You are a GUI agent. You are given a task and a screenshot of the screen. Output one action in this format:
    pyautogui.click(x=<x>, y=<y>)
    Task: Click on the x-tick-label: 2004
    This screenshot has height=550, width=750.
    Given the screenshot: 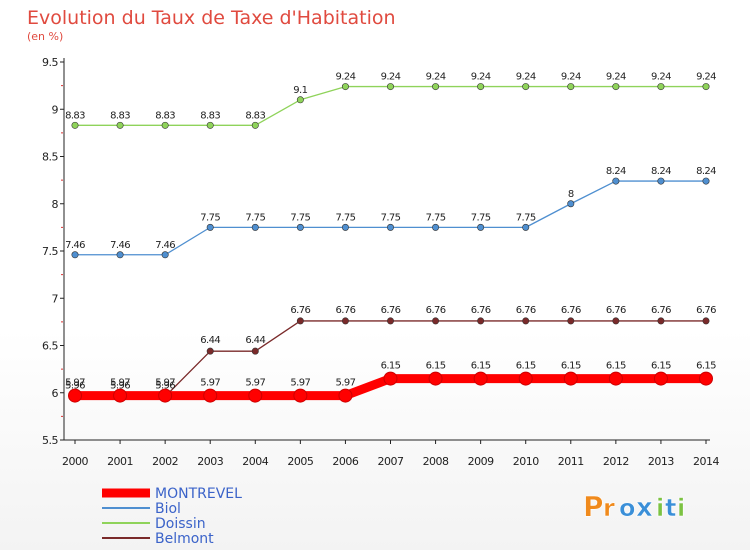 What is the action you would take?
    pyautogui.click(x=255, y=461)
    